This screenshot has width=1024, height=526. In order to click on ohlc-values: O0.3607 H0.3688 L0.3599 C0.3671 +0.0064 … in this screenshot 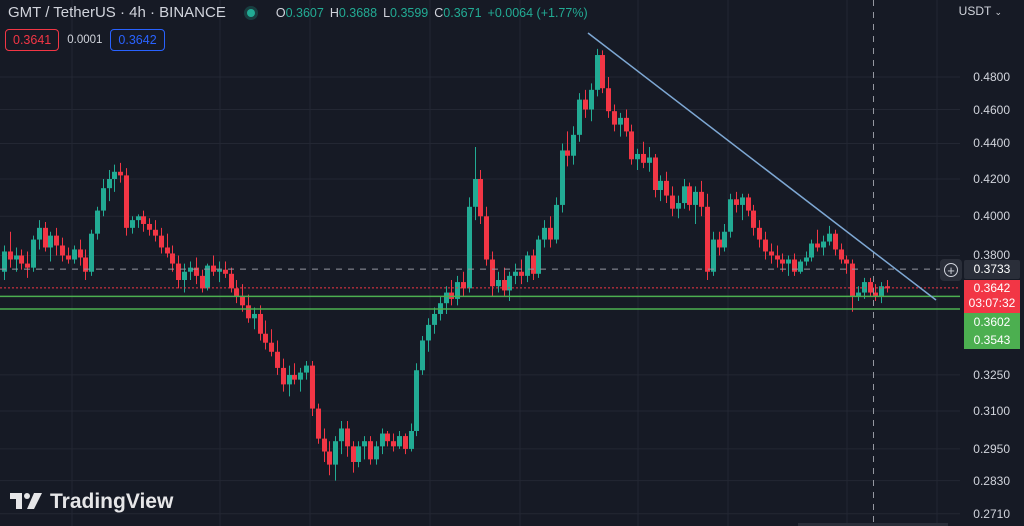, I will do `click(432, 13)`.